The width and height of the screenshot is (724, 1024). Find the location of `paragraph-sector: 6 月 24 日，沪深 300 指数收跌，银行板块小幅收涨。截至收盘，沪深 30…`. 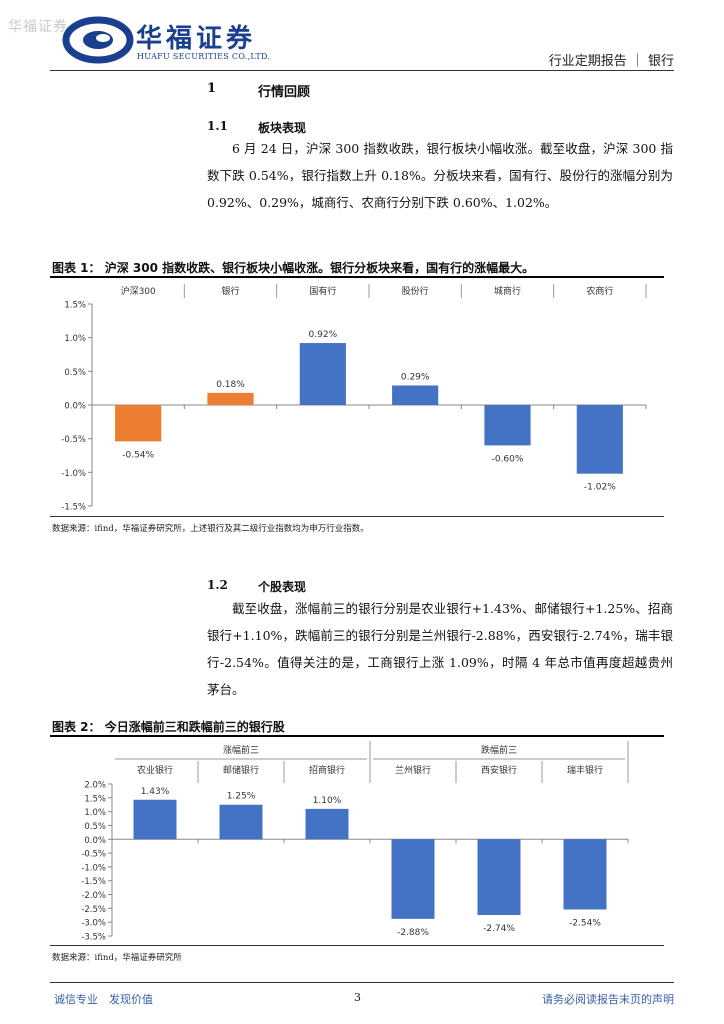

paragraph-sector: 6 月 24 日，沪深 300 指数收跌，银行板块小幅收涨。截至收盘，沪深 30… is located at coordinates (440, 175).